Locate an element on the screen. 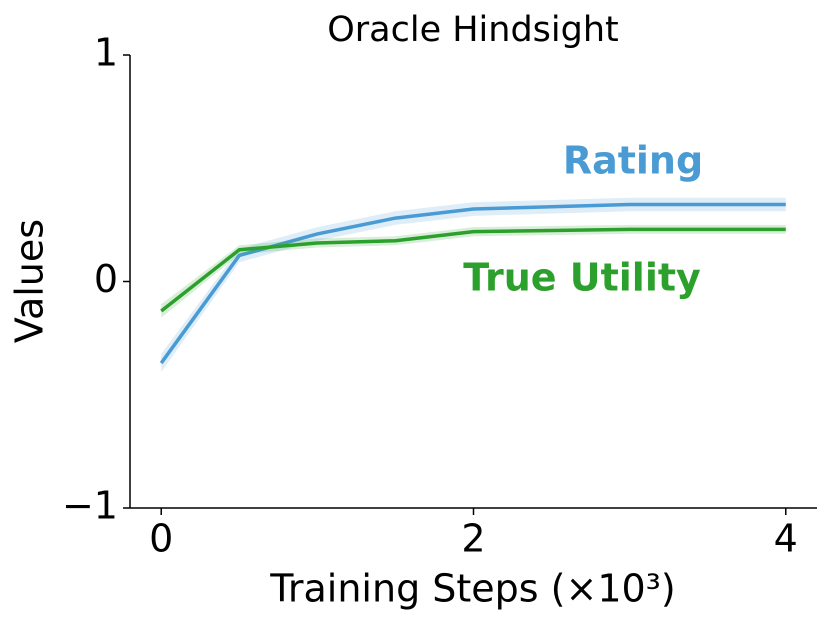  chart-title: Oracle Hindsight is located at coordinates (473, 30).